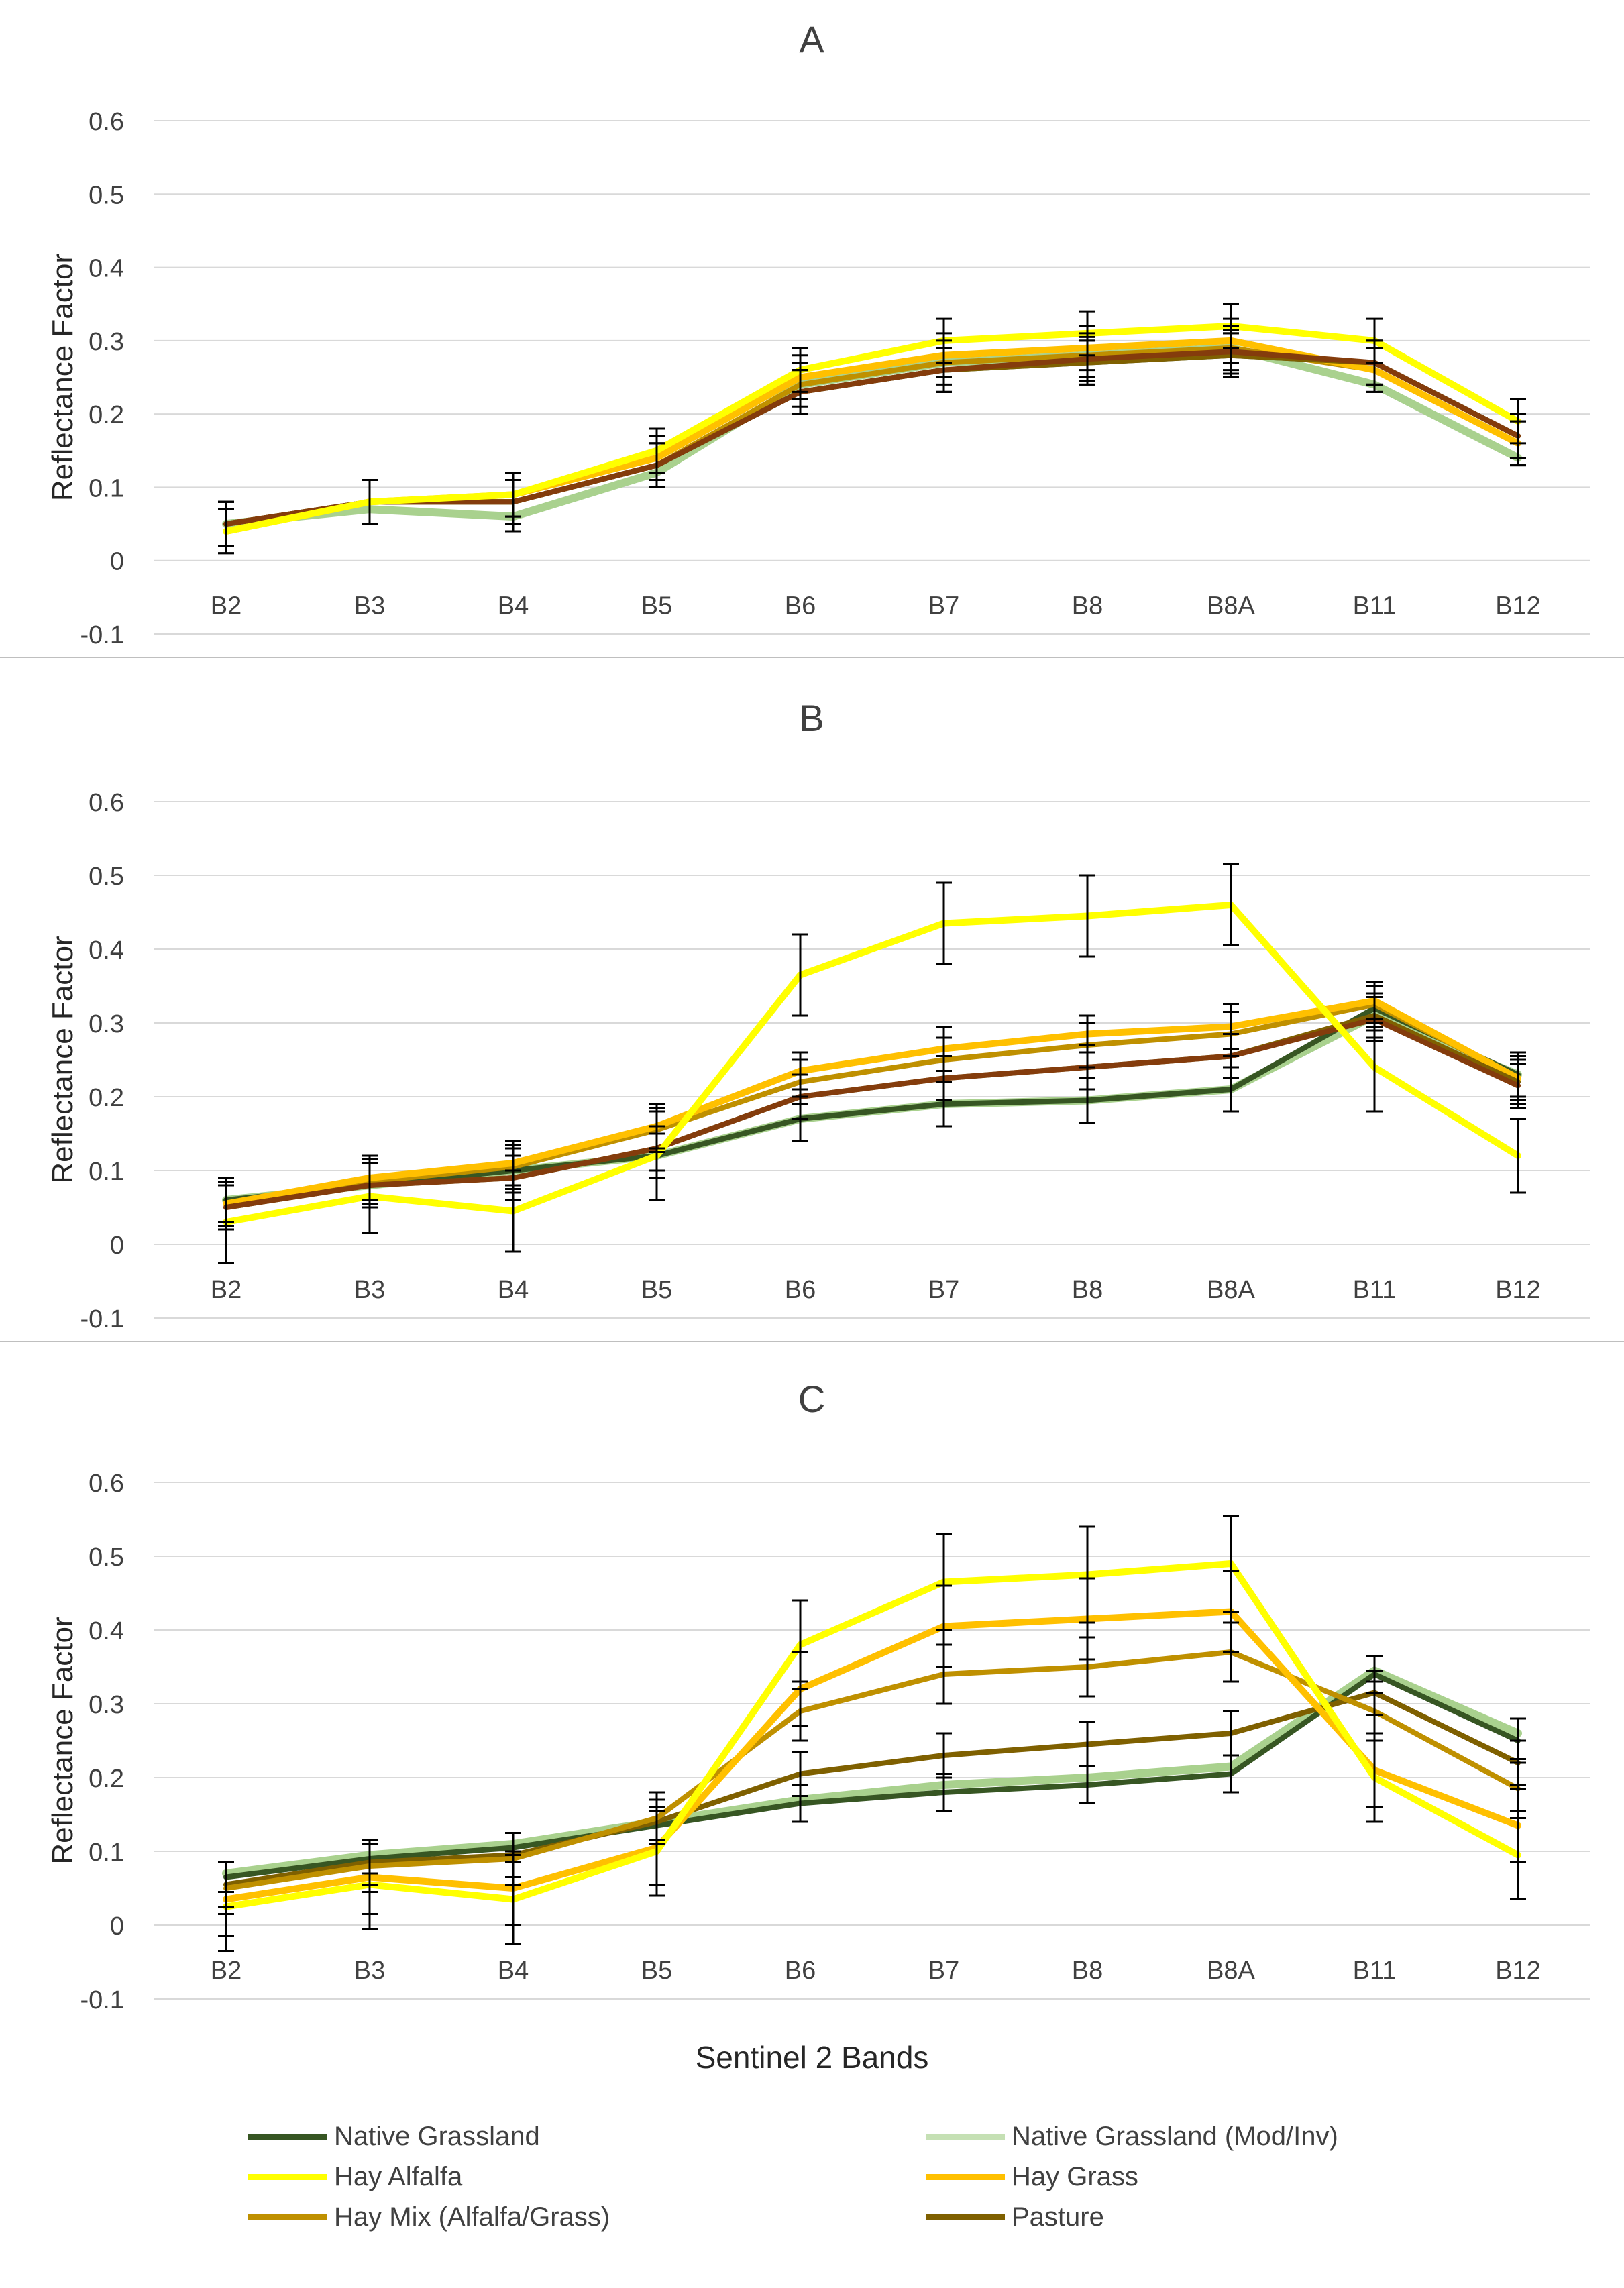 The image size is (1624, 2288). I want to click on x-axis-title: Sentinel 2 Bands, so click(812, 2057).